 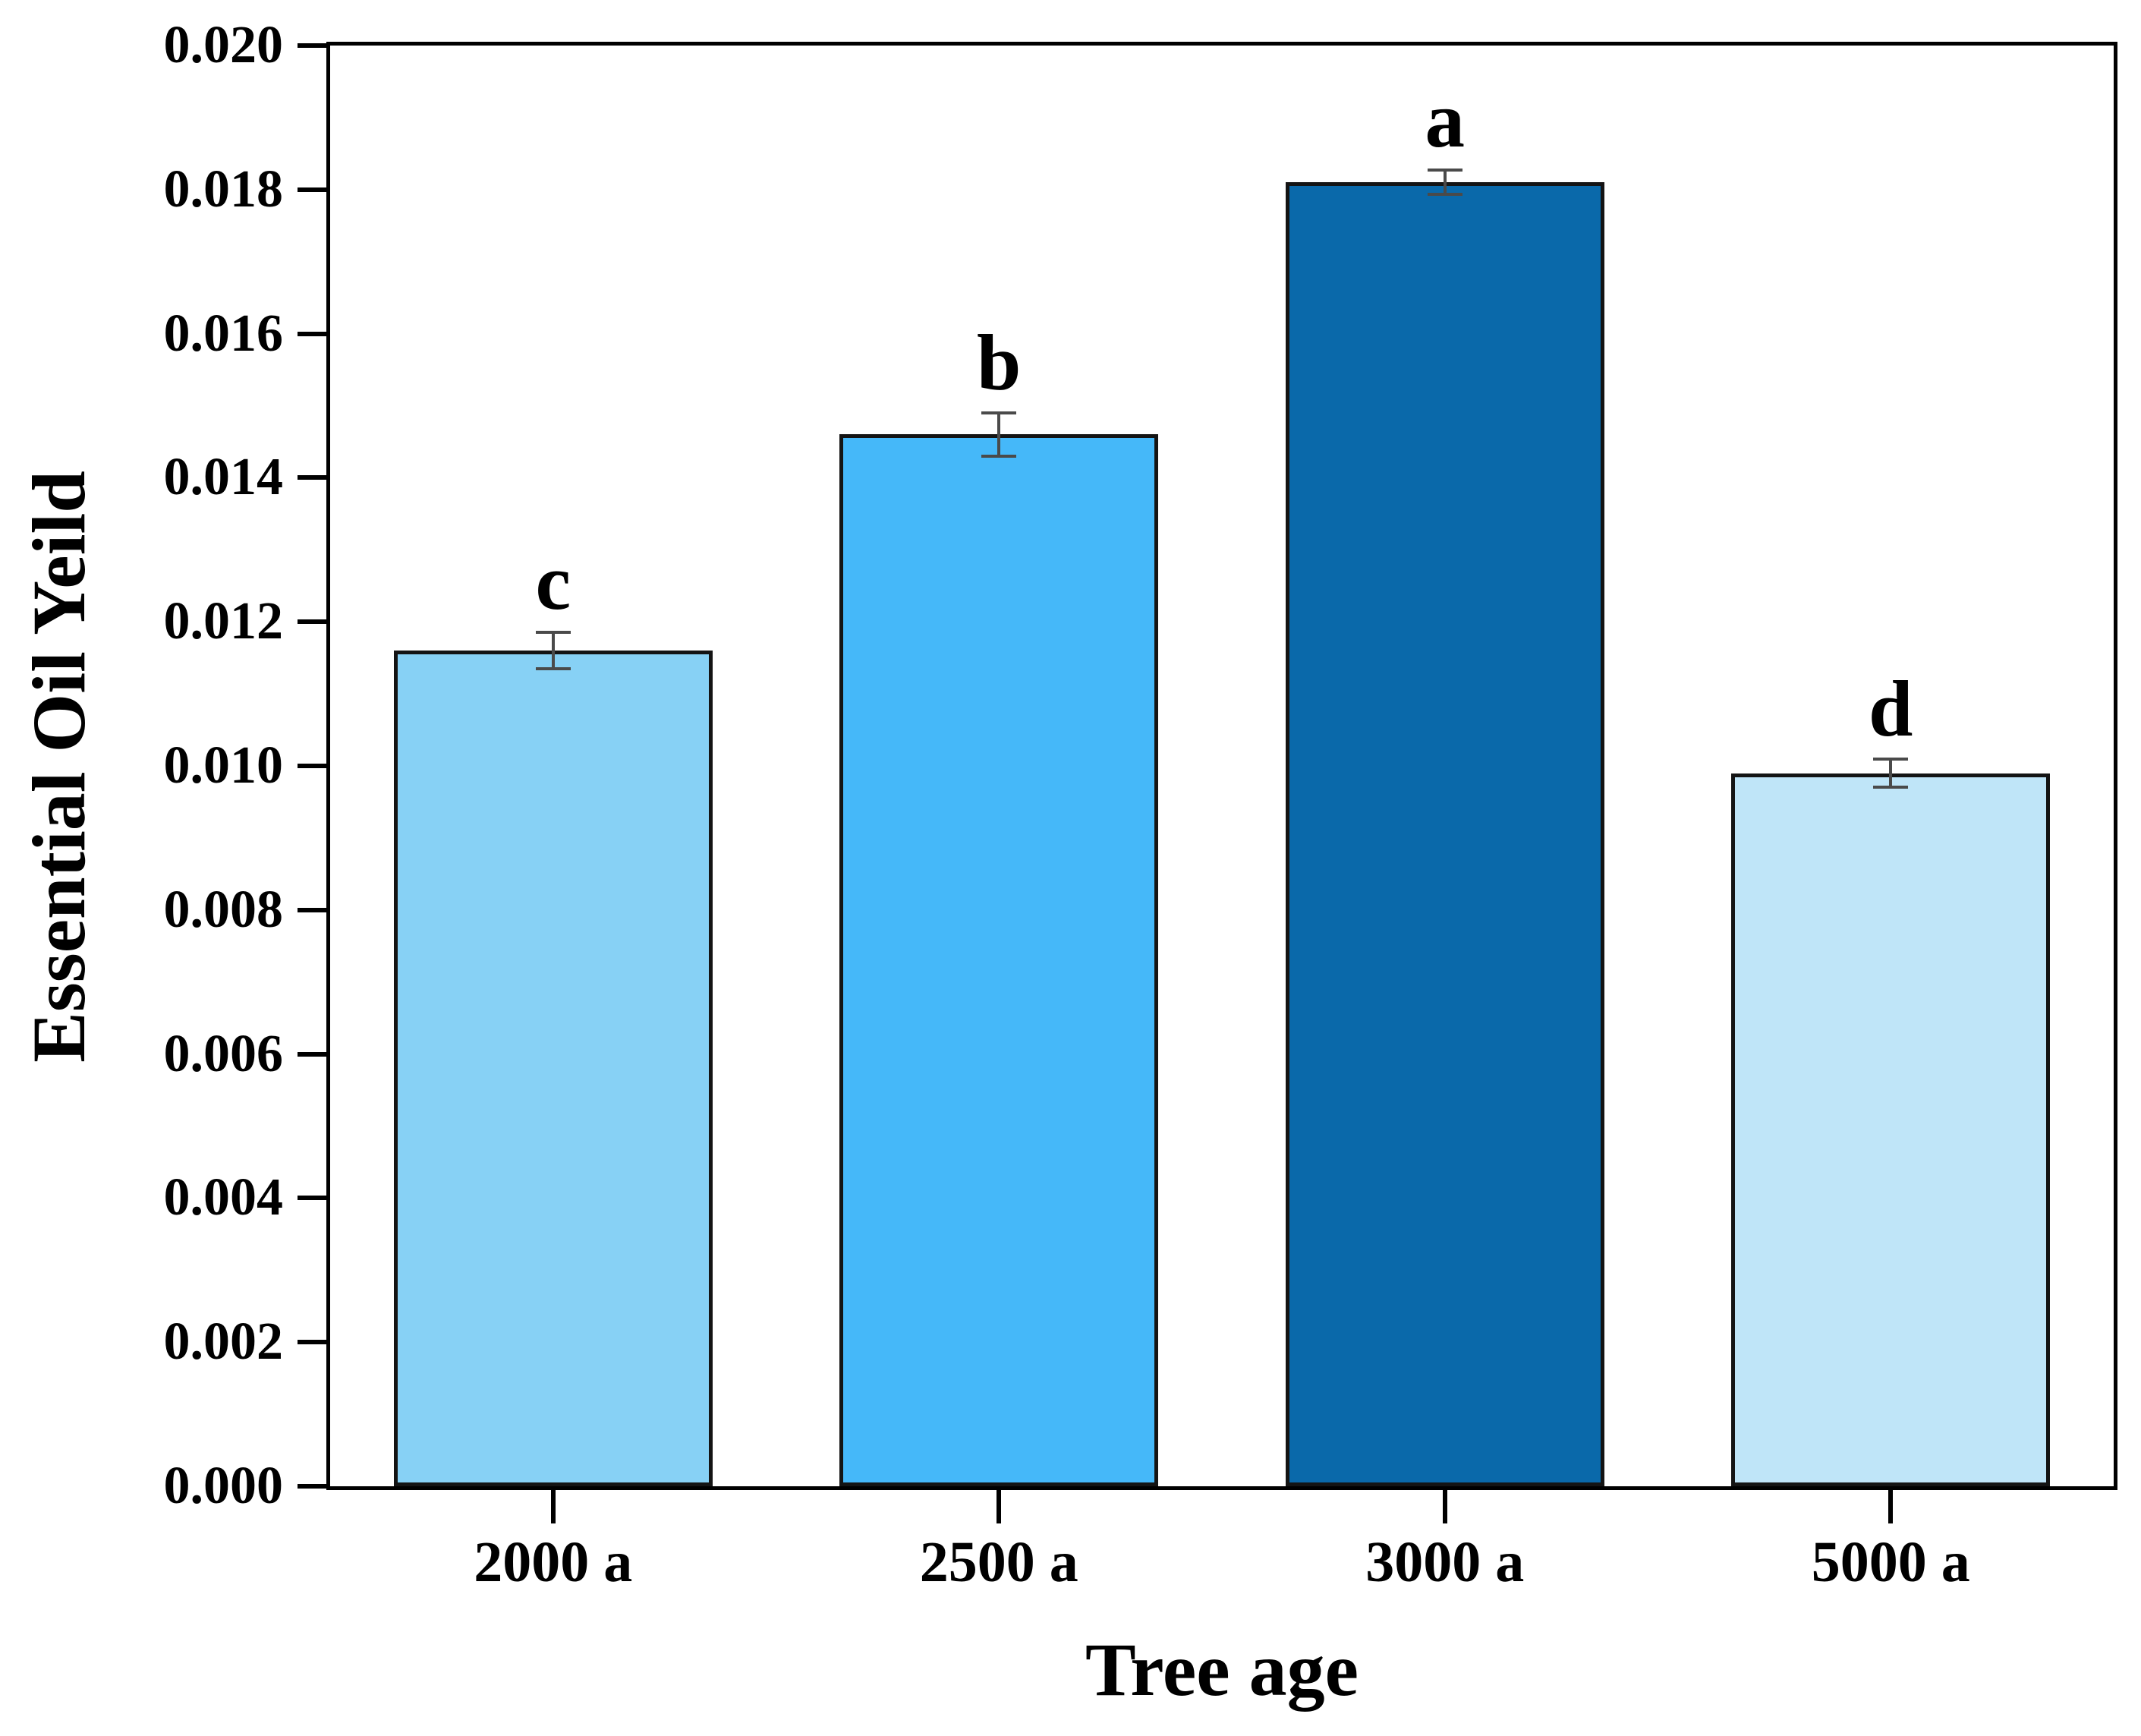 What do you see at coordinates (1445, 120) in the screenshot?
I see `sig-letter-3000-a: a` at bounding box center [1445, 120].